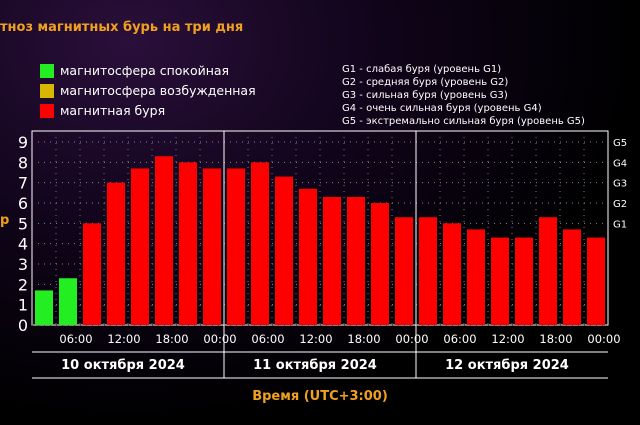 Image resolution: width=640 pixels, height=425 pixels. What do you see at coordinates (158, 90) in the screenshot?
I see `legend-label-unsettled: магнитосфера возбужденная` at bounding box center [158, 90].